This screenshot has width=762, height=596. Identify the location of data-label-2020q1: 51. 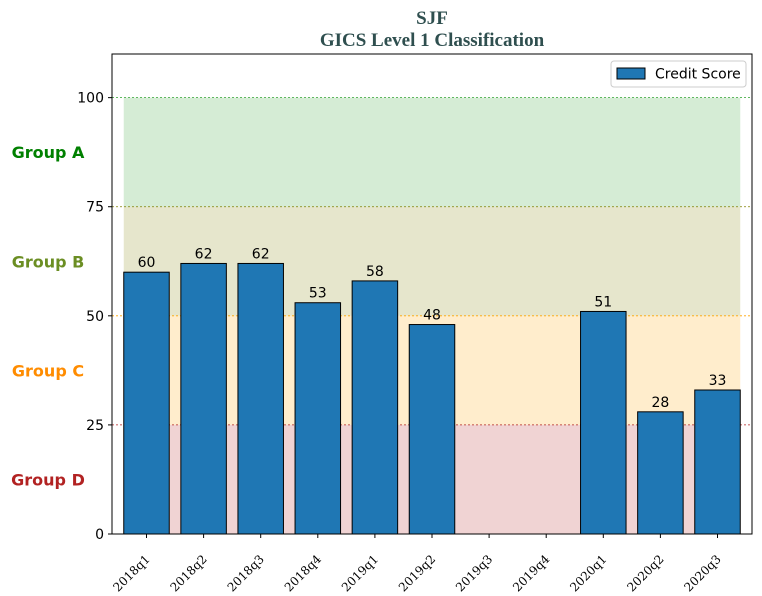
(603, 302).